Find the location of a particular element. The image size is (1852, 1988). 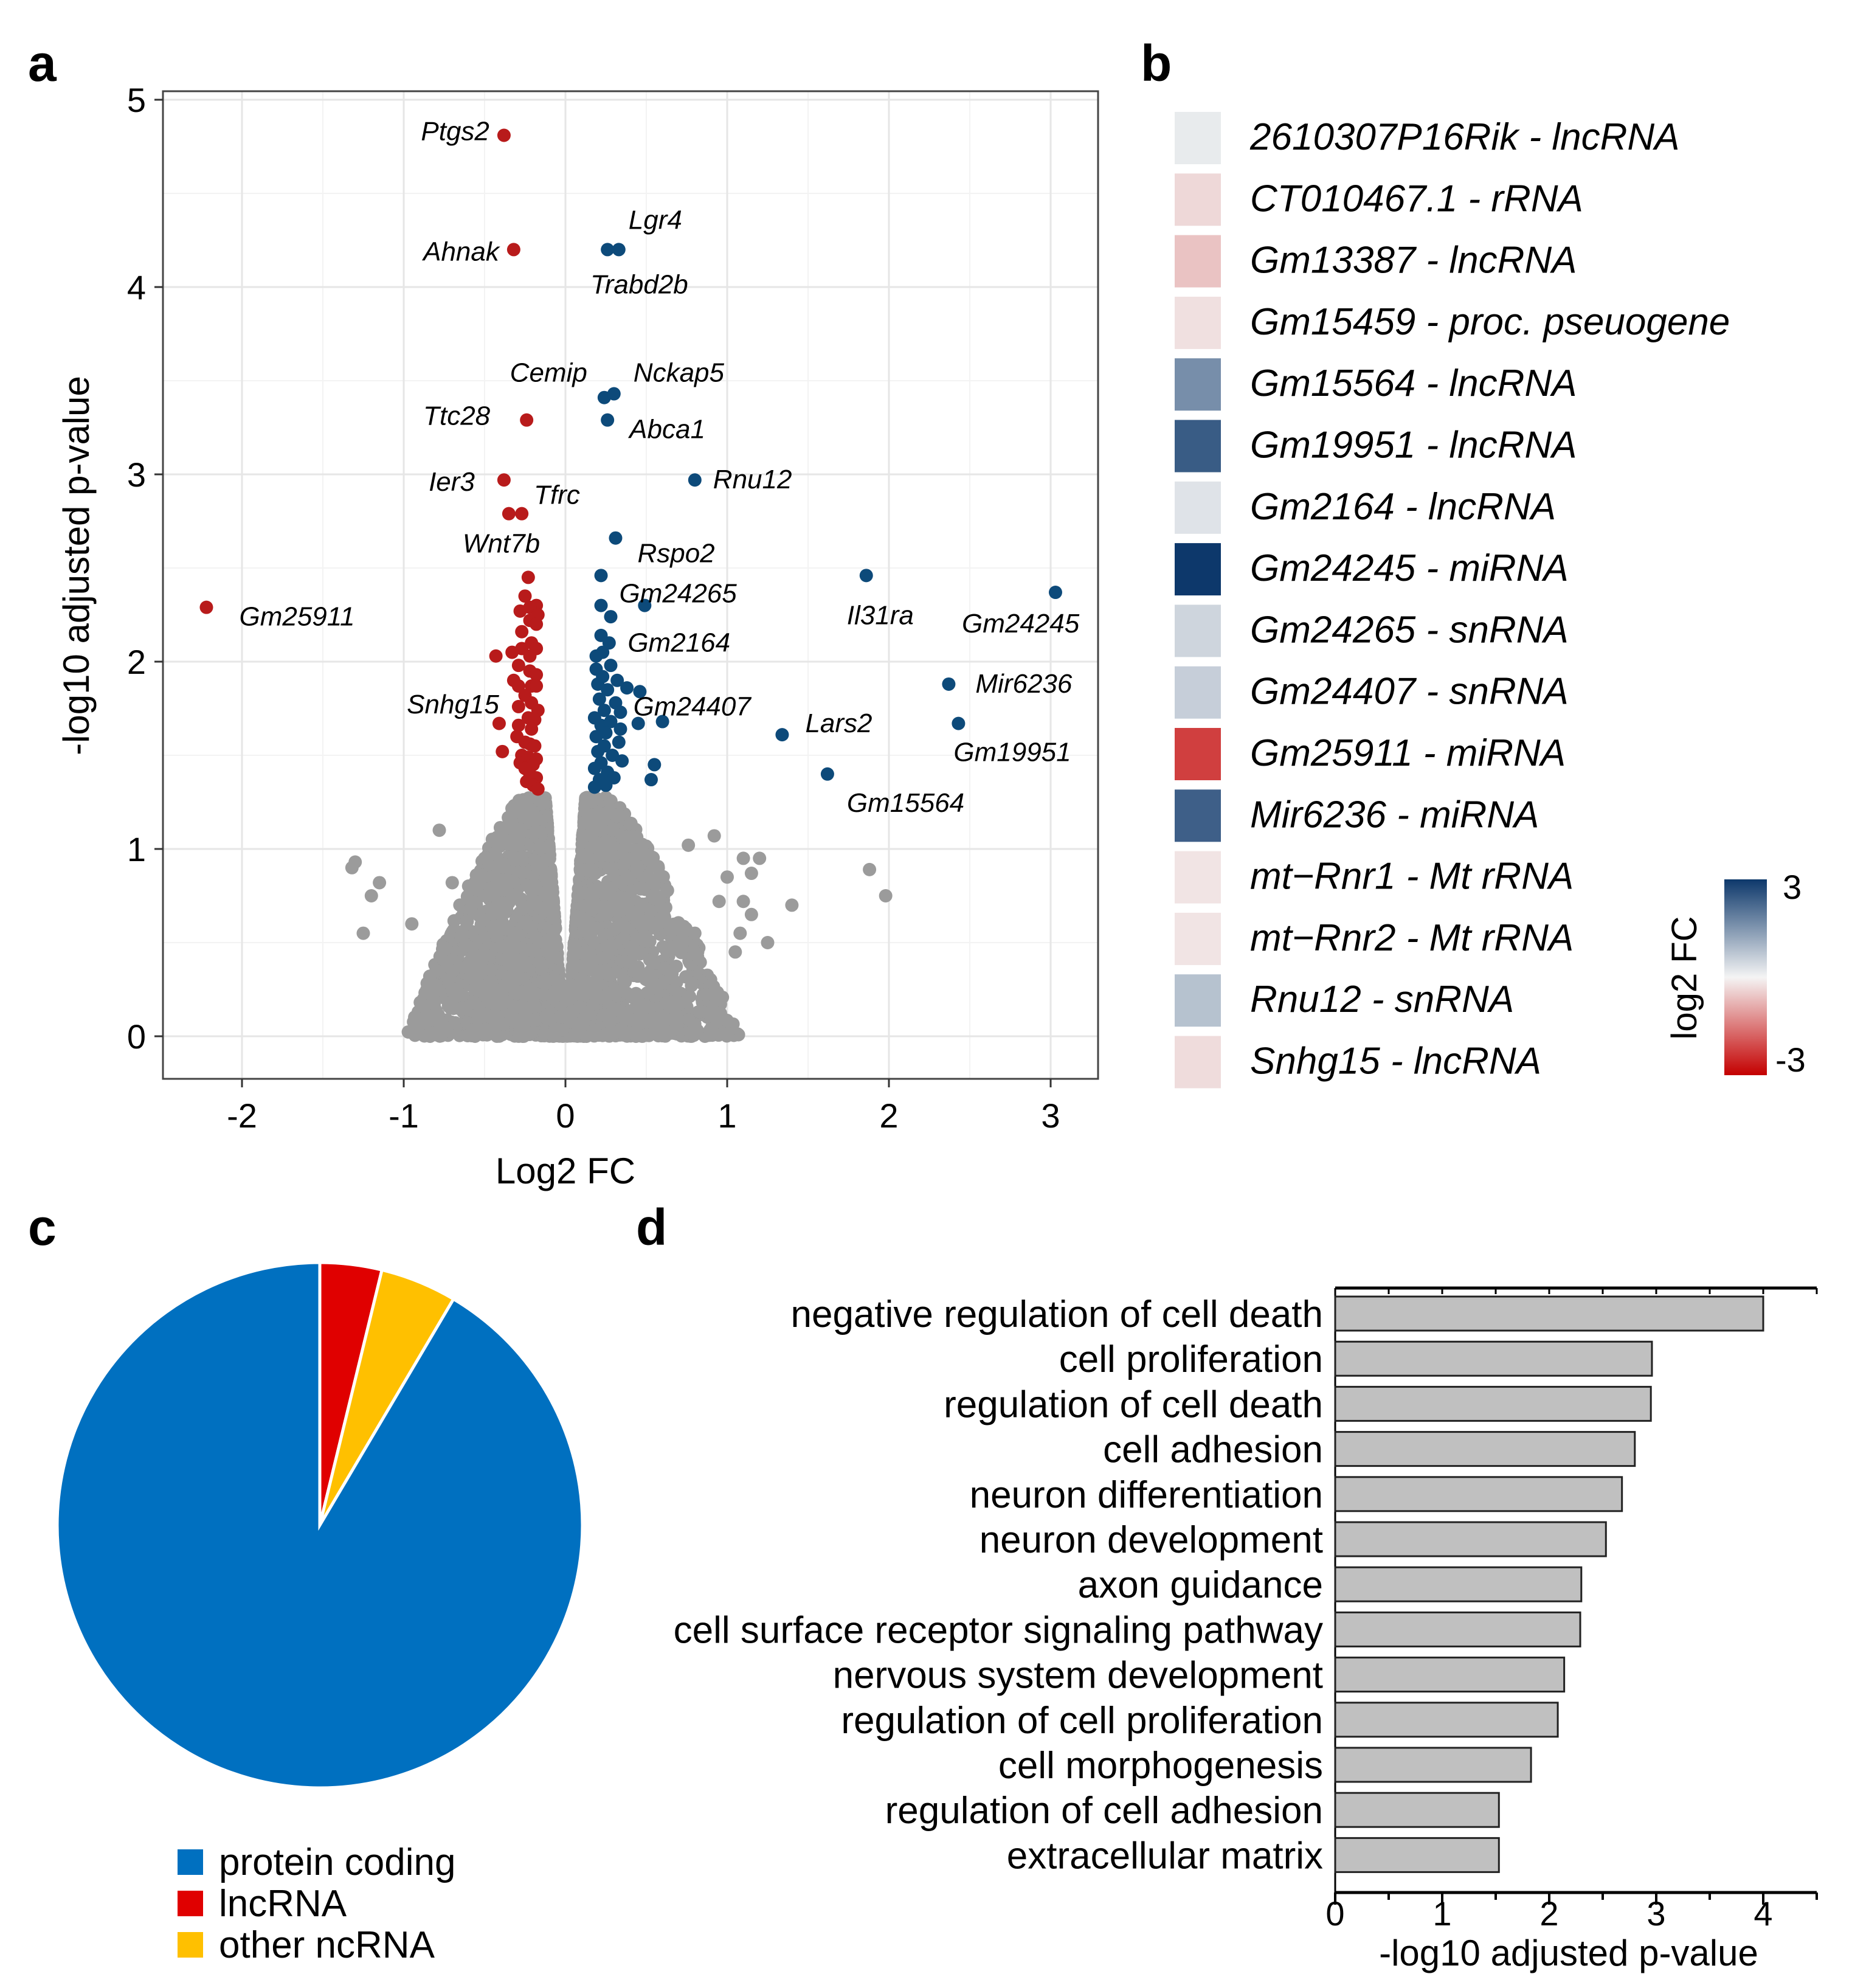

bar-category-label: negative regulation of cell death is located at coordinates (1056, 1314).